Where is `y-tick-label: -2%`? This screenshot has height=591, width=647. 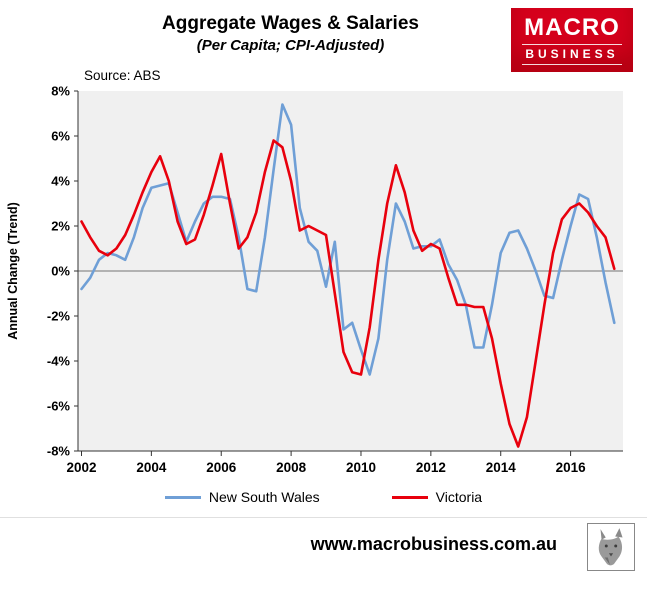
y-tick-label: -2% is located at coordinates (59, 316).